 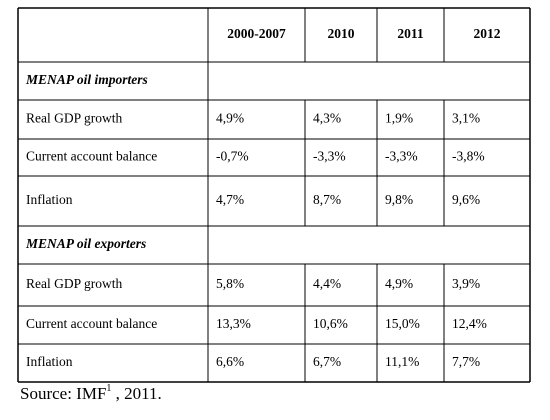 I want to click on column-header: 2012, so click(x=487, y=33).